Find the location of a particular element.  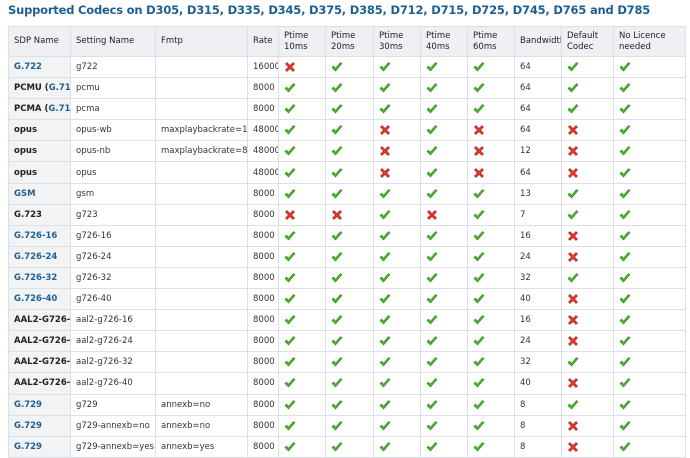

table-row: AAL2-G726-32aal2-g726-32 8000 32 is located at coordinates (347, 362).